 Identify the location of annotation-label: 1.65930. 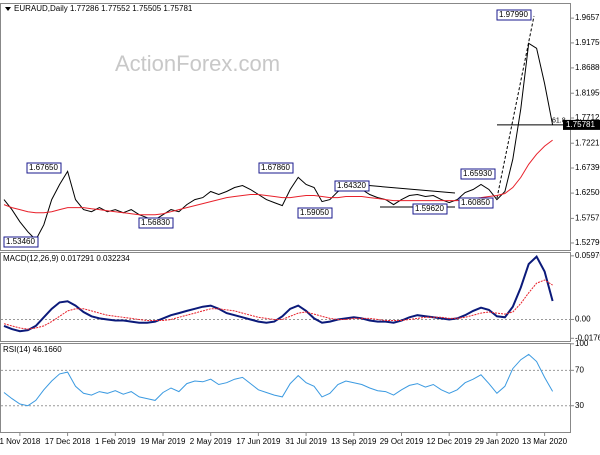
(477, 173).